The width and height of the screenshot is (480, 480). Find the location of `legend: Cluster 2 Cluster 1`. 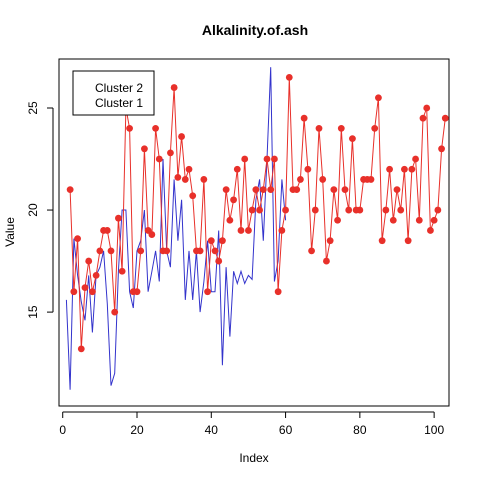

legend: Cluster 2 Cluster 1 is located at coordinates (113, 93).